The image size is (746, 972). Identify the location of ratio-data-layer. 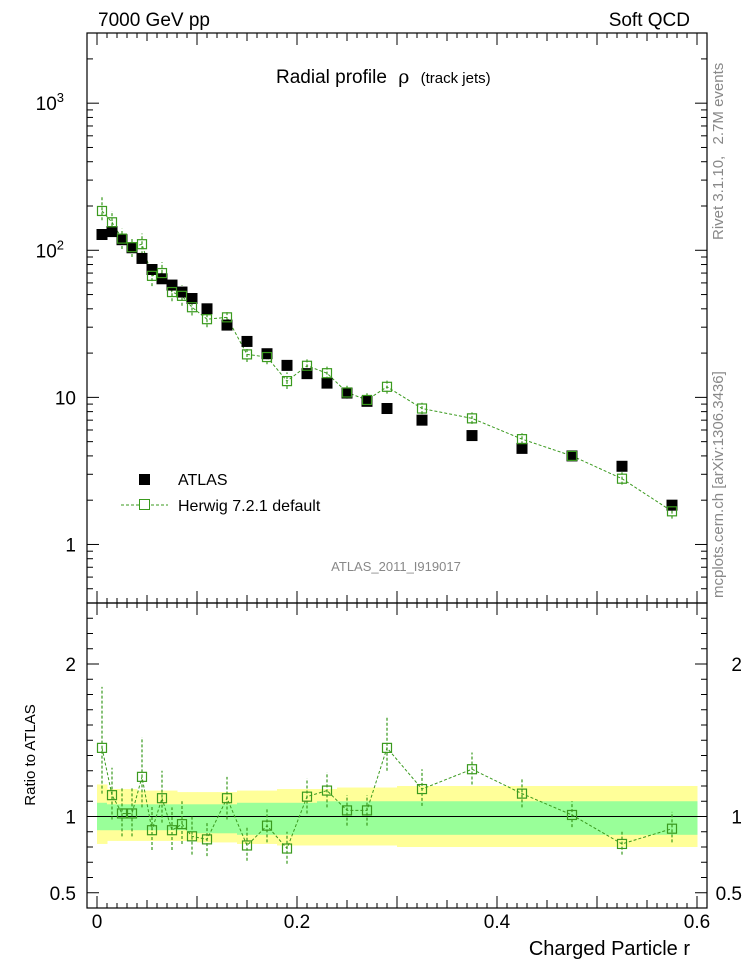
(387, 775).